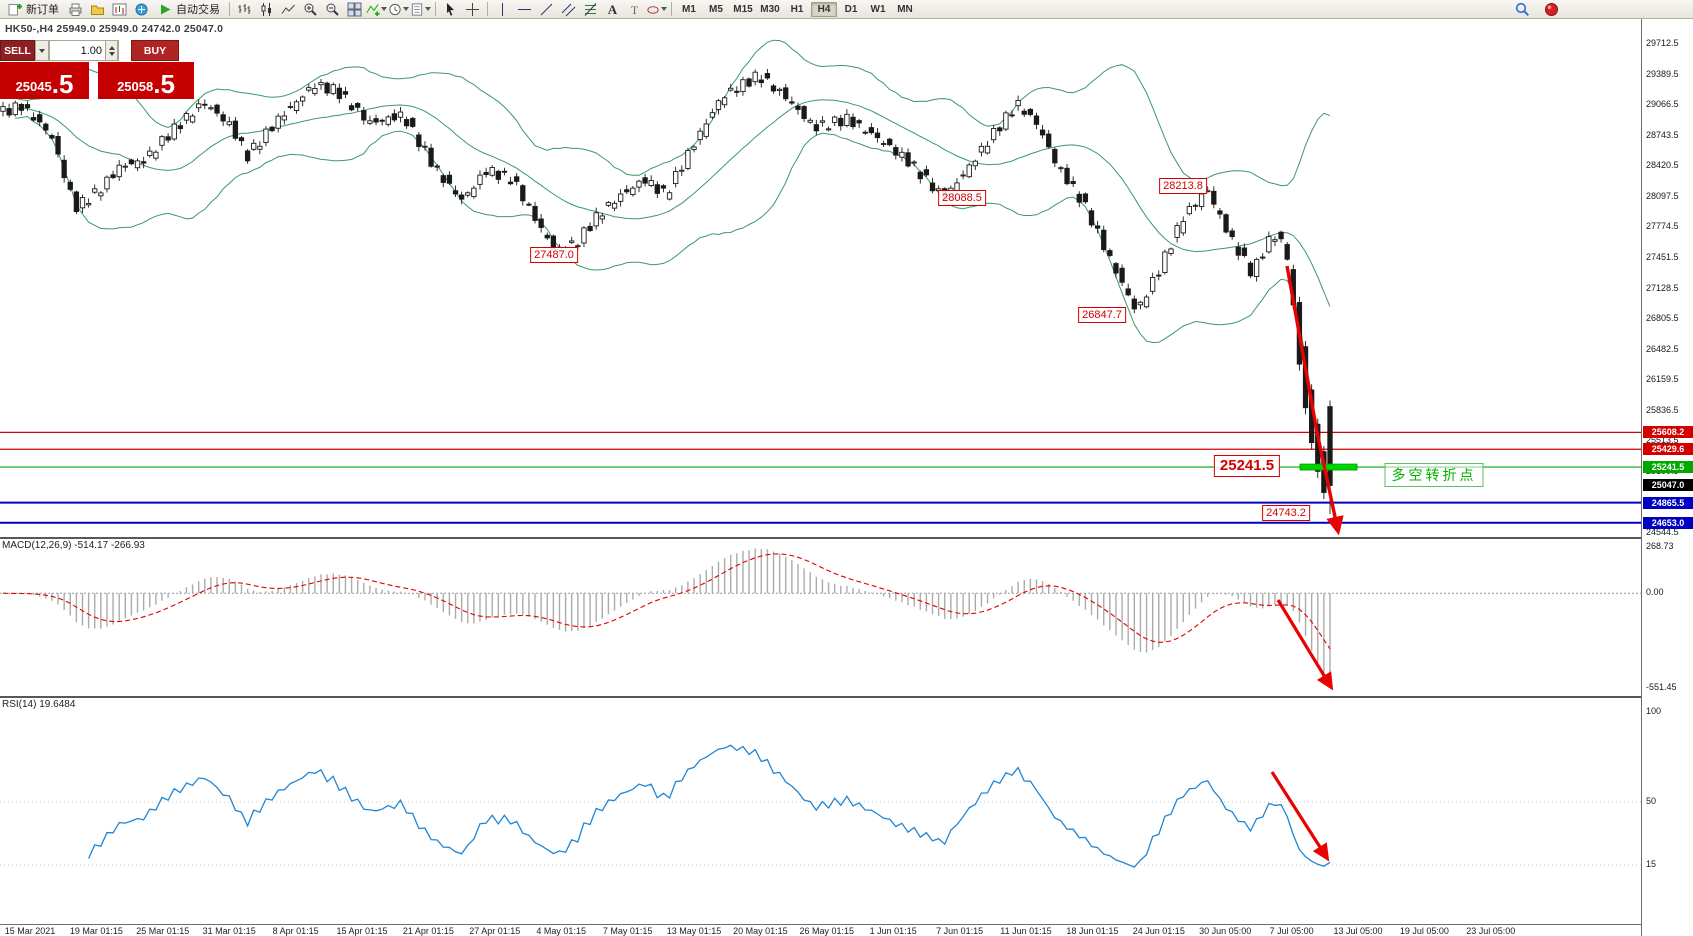  Describe the element at coordinates (44, 80) in the screenshot. I see `bid-price: 25045.5` at that location.